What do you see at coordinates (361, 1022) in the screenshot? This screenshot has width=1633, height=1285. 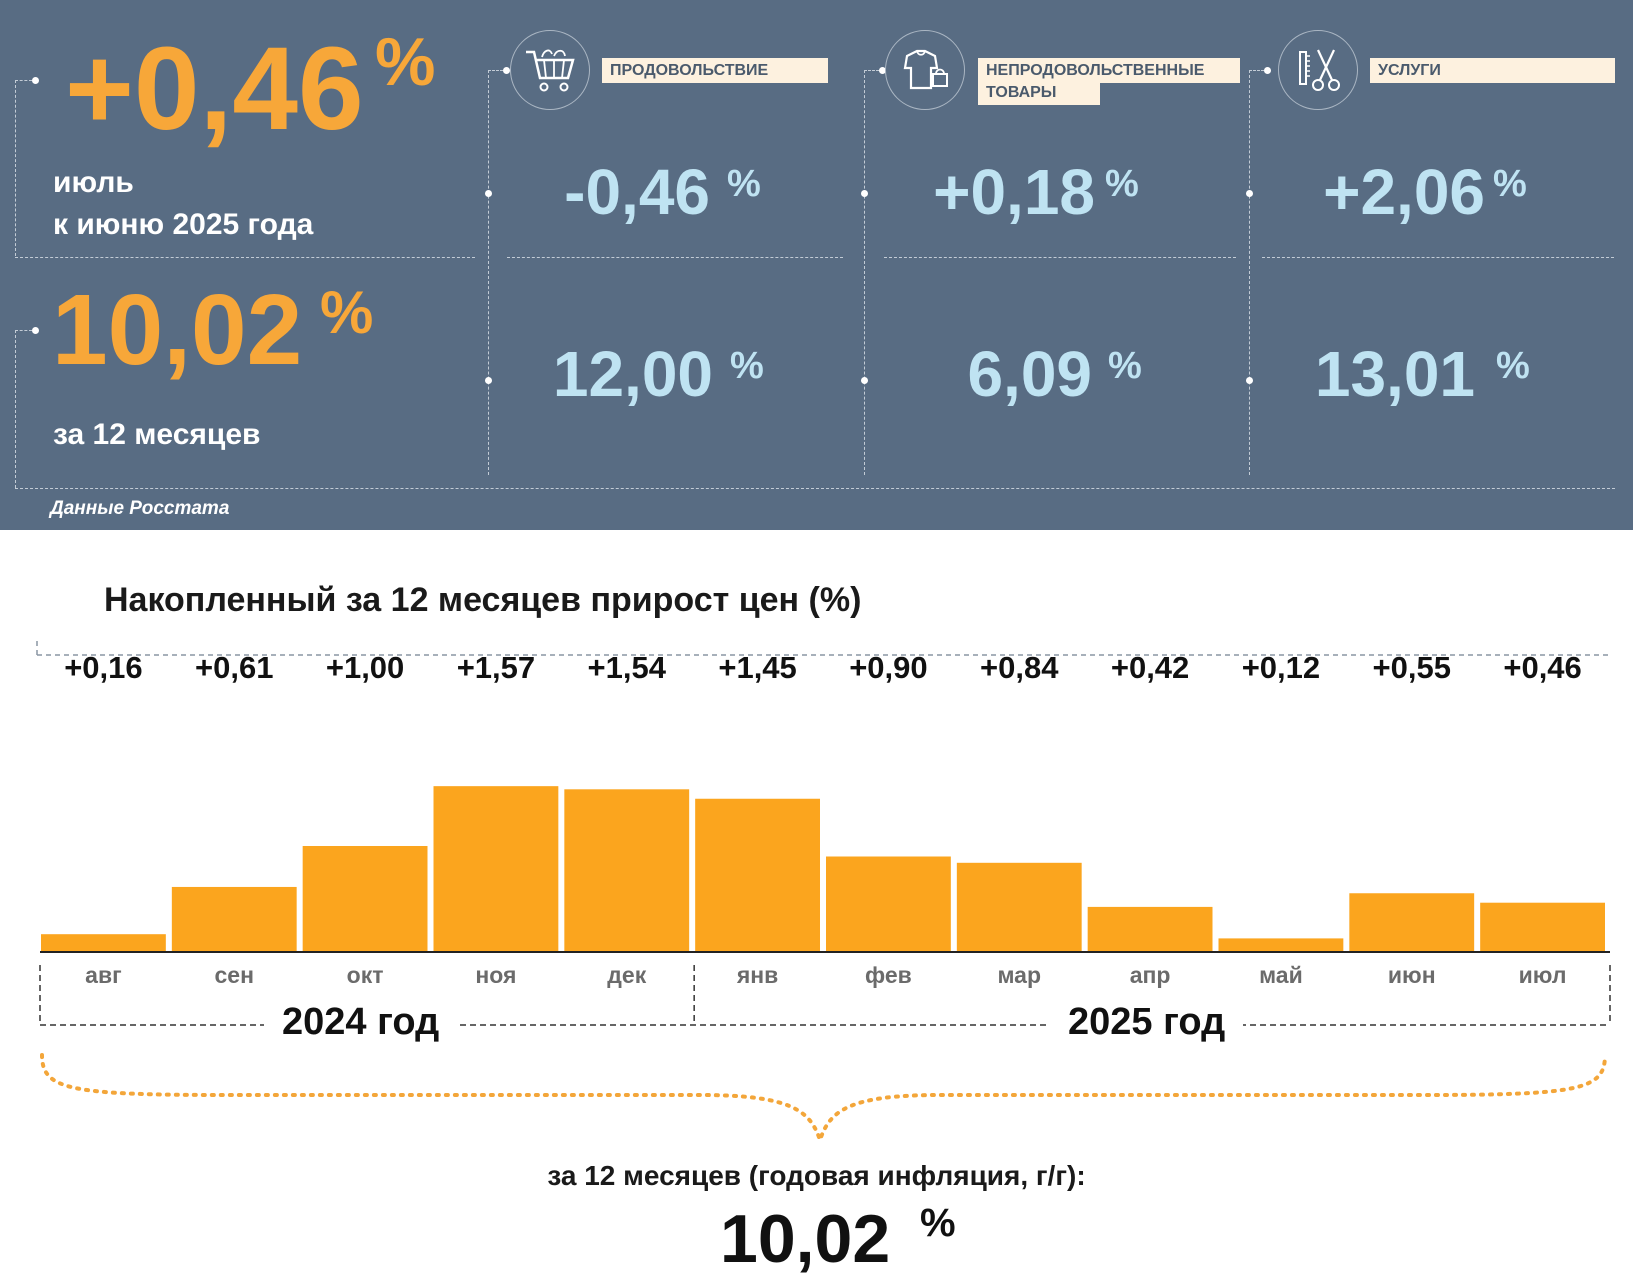 I see `year-label-2024: 2024 год` at bounding box center [361, 1022].